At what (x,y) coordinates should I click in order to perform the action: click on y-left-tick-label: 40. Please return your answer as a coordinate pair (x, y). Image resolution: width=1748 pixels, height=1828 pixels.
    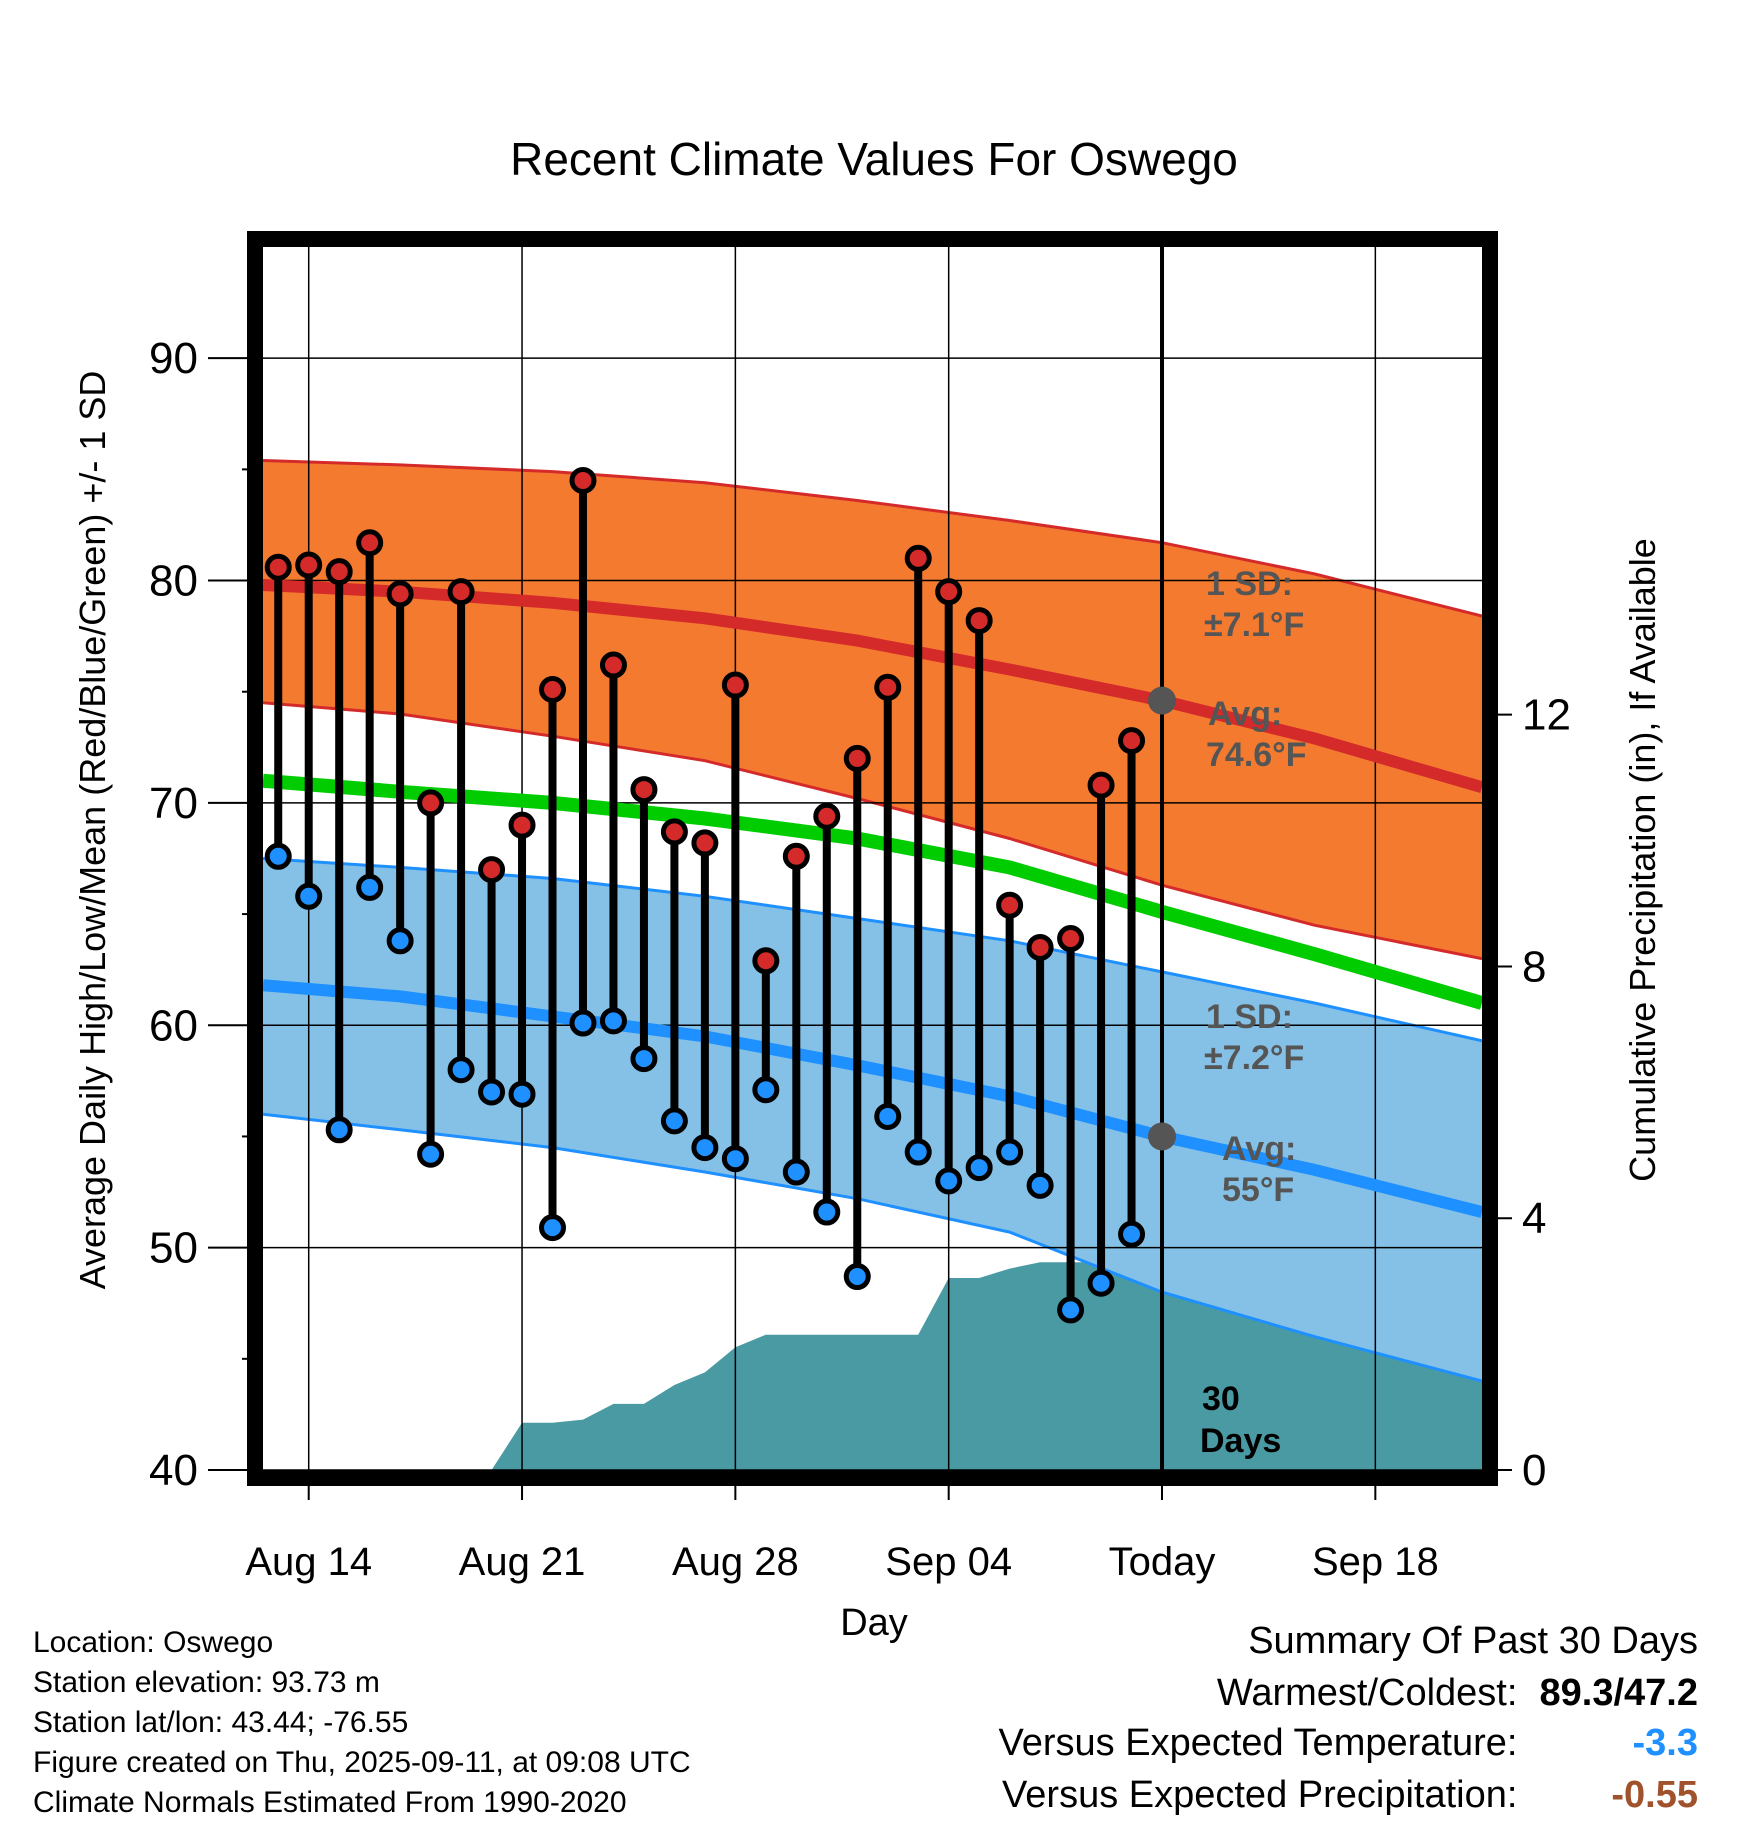
    Looking at the image, I should click on (173, 1470).